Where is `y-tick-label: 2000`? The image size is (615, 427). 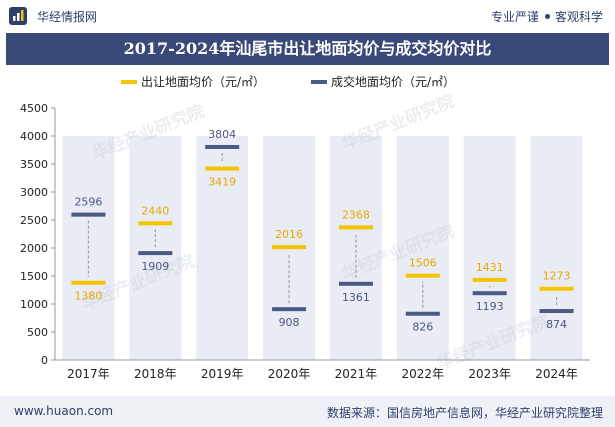 y-tick-label: 2000 is located at coordinates (34, 248).